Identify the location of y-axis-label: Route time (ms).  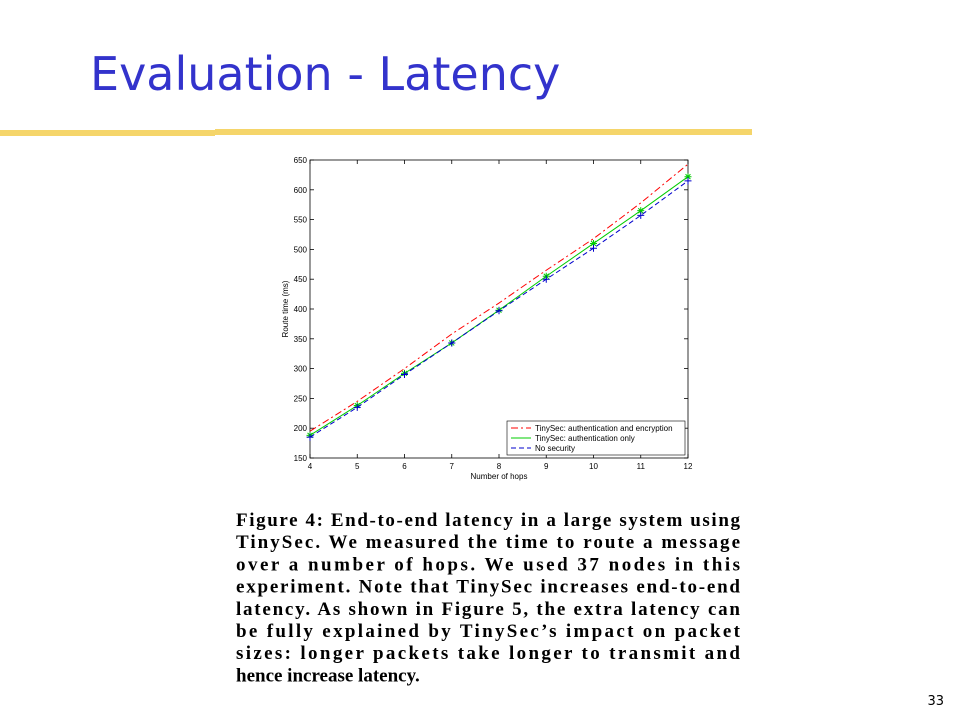
(285, 308).